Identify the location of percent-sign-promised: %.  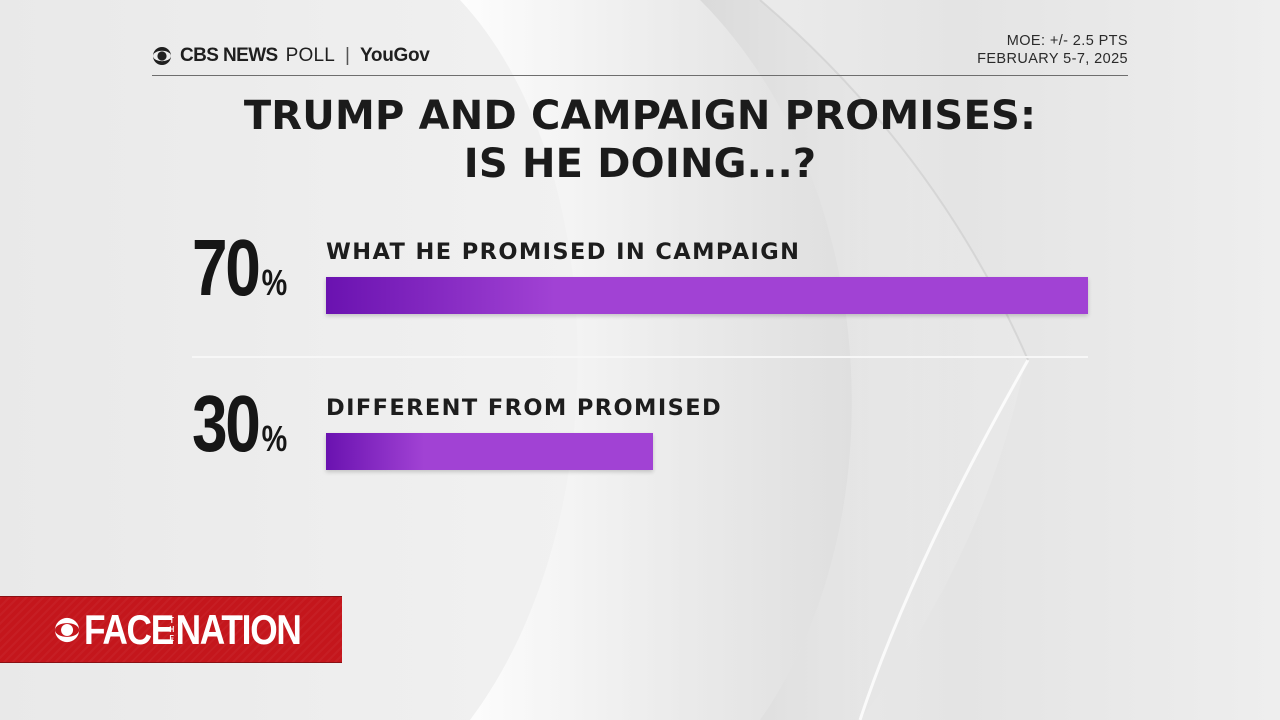
(274, 282).